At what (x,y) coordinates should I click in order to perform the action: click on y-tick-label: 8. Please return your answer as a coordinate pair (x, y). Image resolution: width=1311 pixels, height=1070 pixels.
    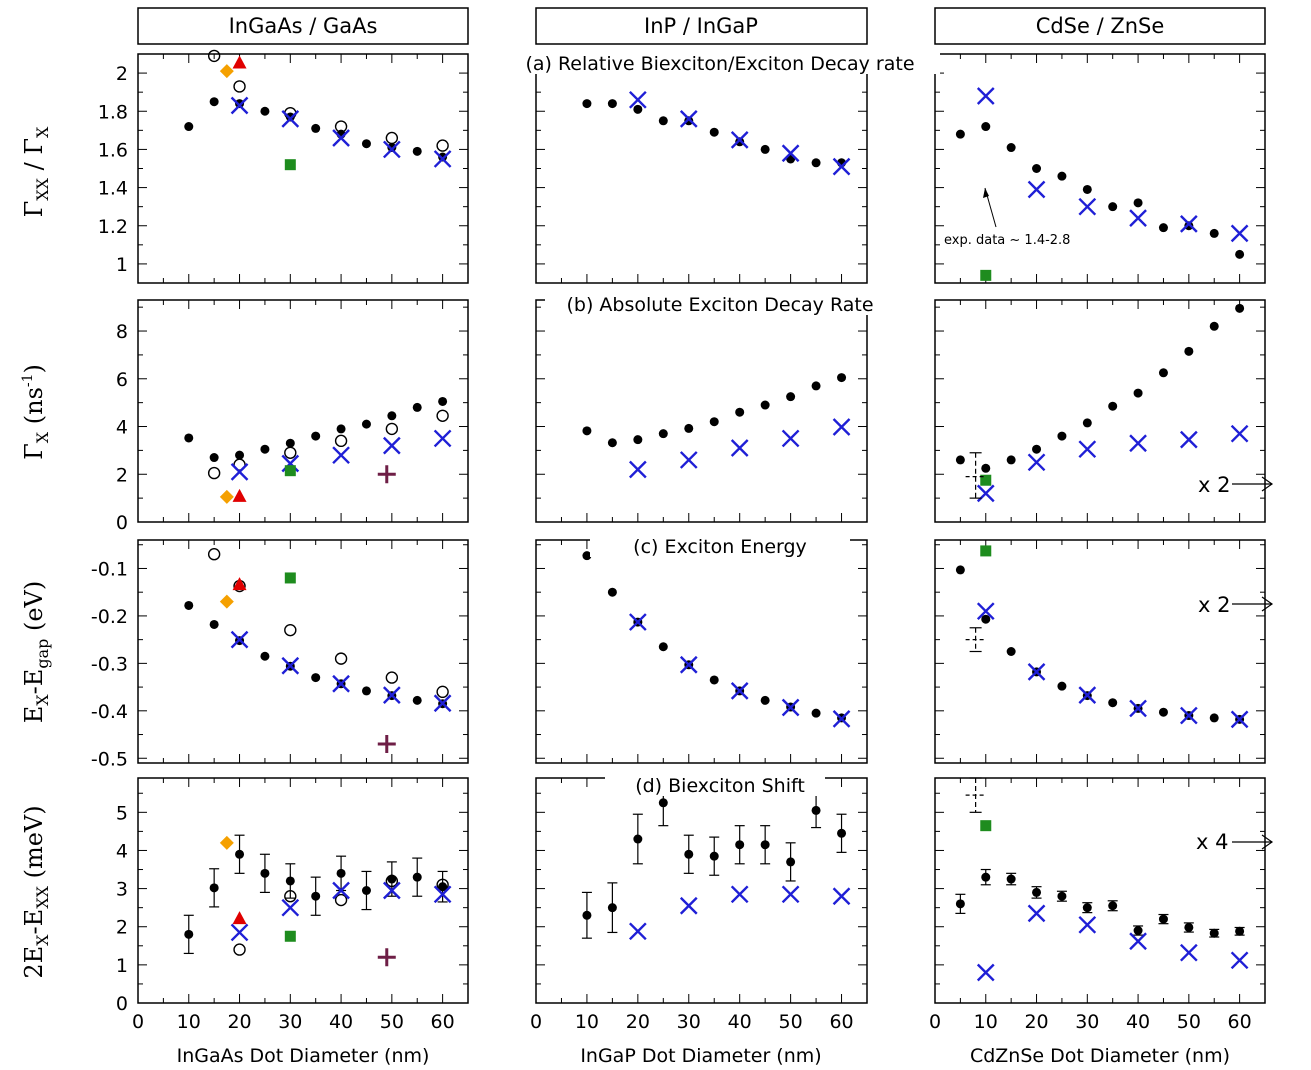
    Looking at the image, I should click on (122, 332).